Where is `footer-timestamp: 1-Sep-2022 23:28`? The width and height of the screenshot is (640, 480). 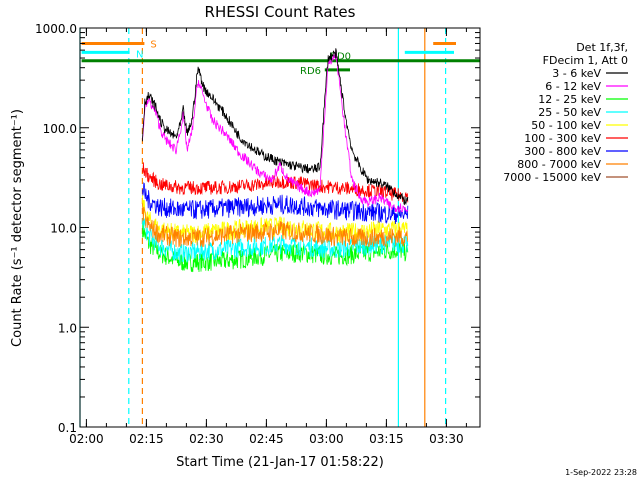 footer-timestamp: 1-Sep-2022 23:28 is located at coordinates (601, 472).